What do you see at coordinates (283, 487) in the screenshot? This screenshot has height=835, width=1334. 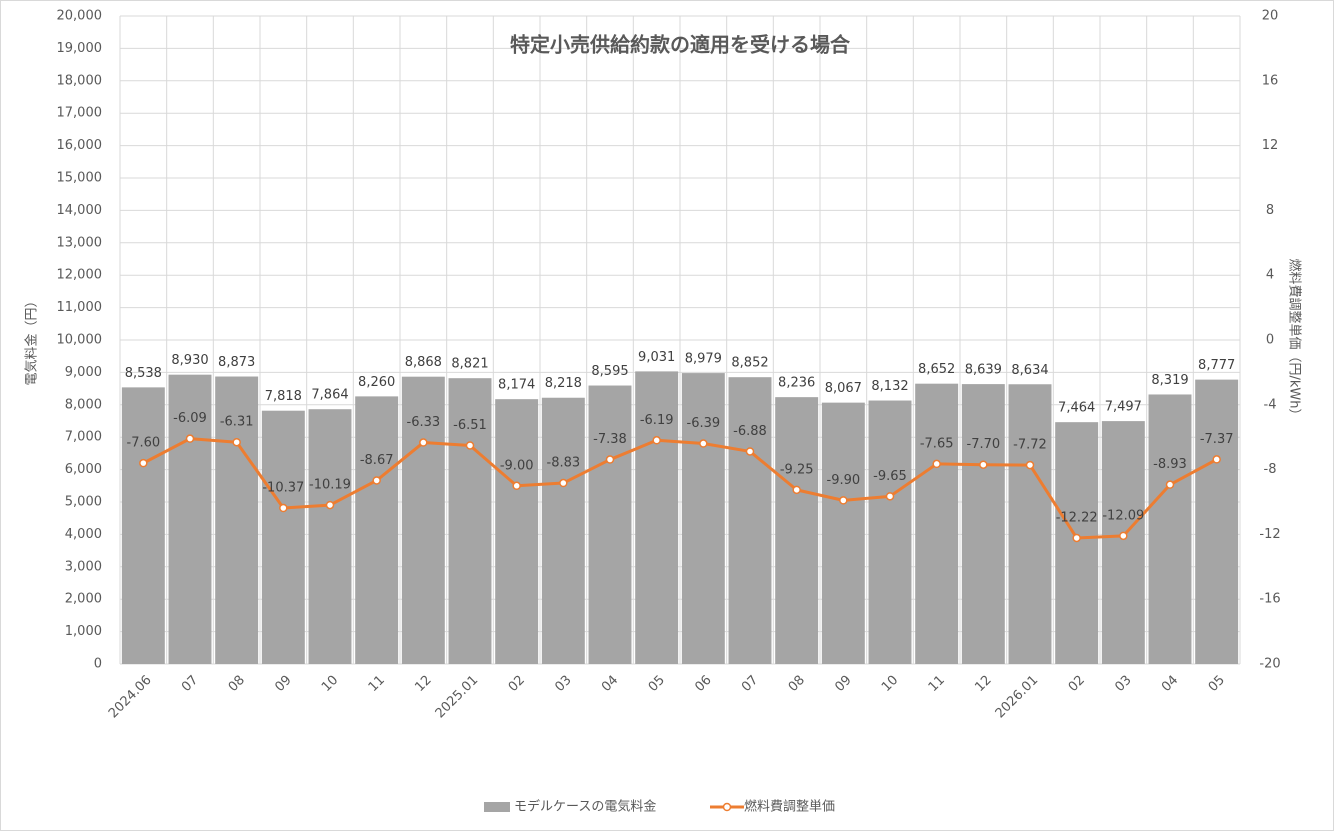 I see `line-value-label: -10.37` at bounding box center [283, 487].